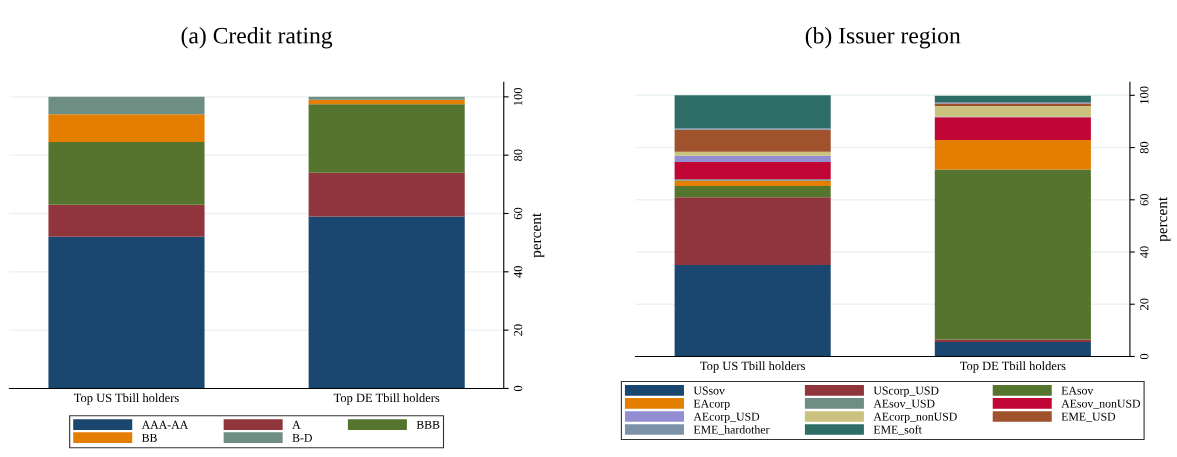  What do you see at coordinates (906, 391) in the screenshot?
I see `legend-label: UScorp_USD` at bounding box center [906, 391].